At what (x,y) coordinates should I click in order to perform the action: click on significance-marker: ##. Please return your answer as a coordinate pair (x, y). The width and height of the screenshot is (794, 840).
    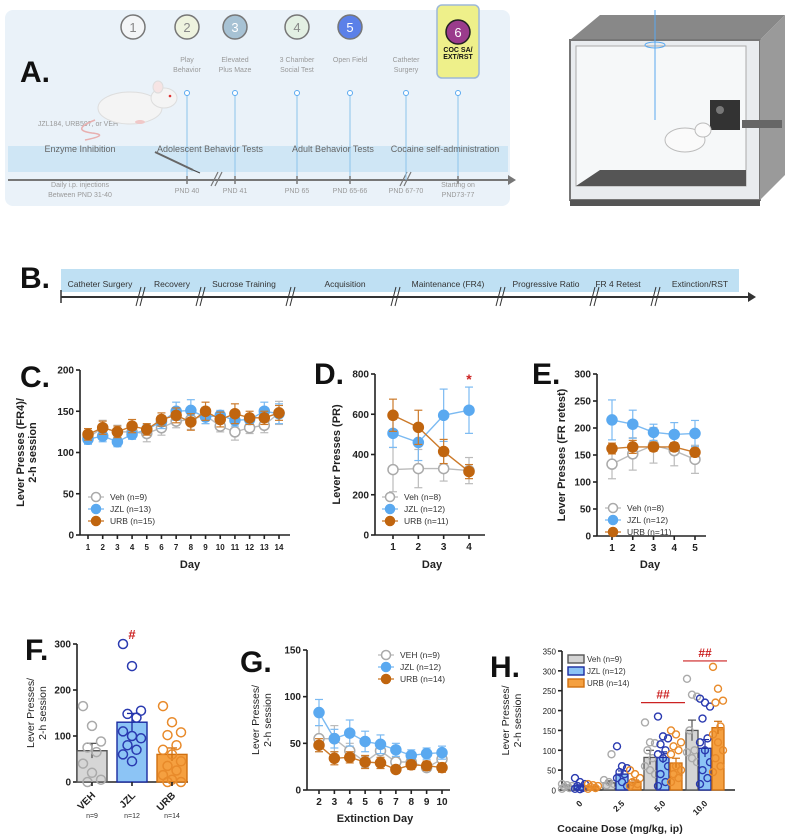
    Looking at the image, I should click on (663, 695).